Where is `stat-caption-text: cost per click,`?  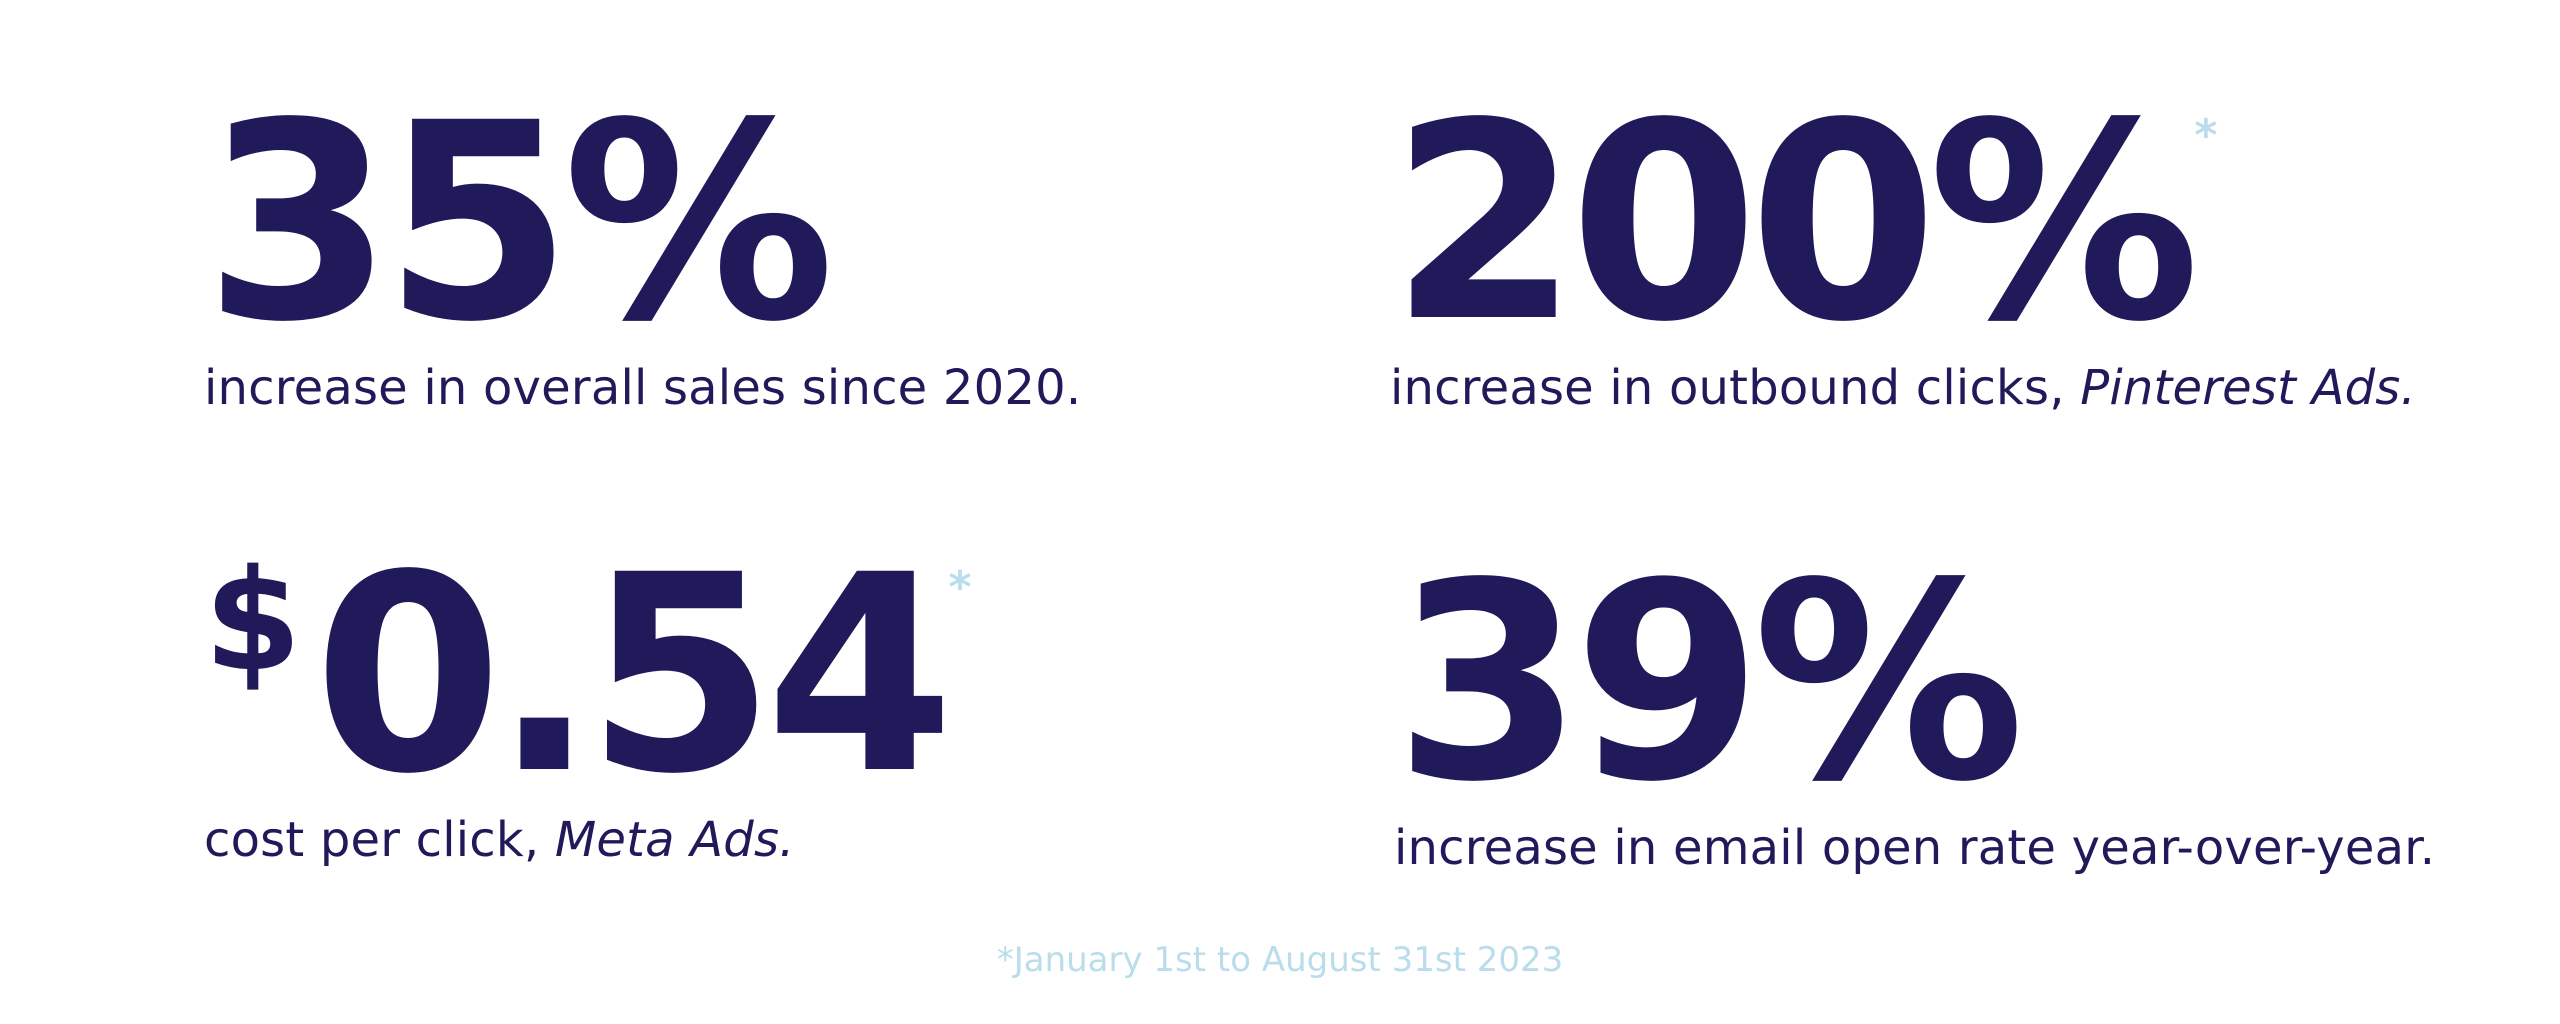
stat-caption-text: cost per click, is located at coordinates (379, 839).